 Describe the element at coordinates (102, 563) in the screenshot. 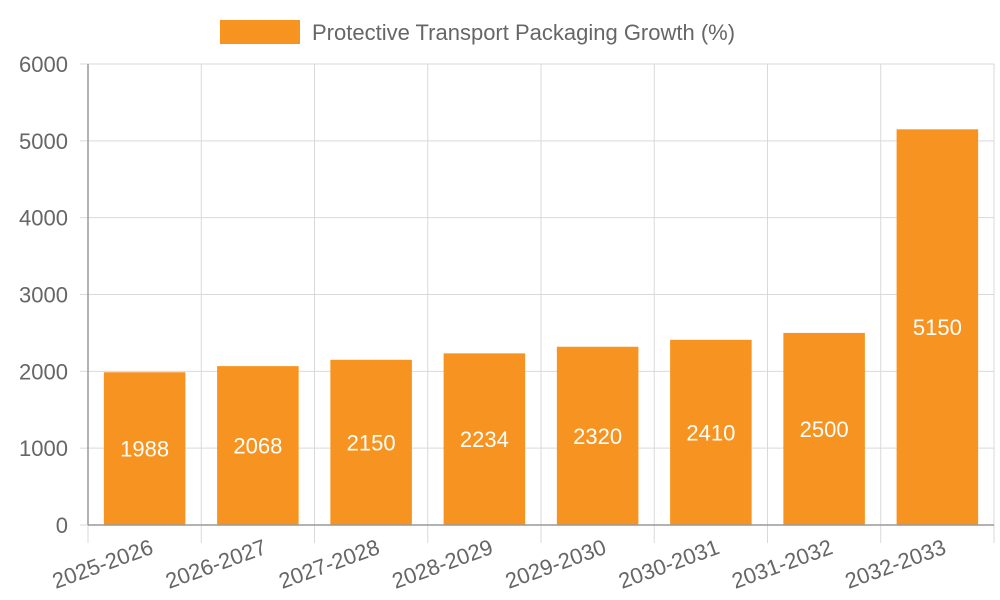

I see `x-tick-label: 2025-2026` at that location.